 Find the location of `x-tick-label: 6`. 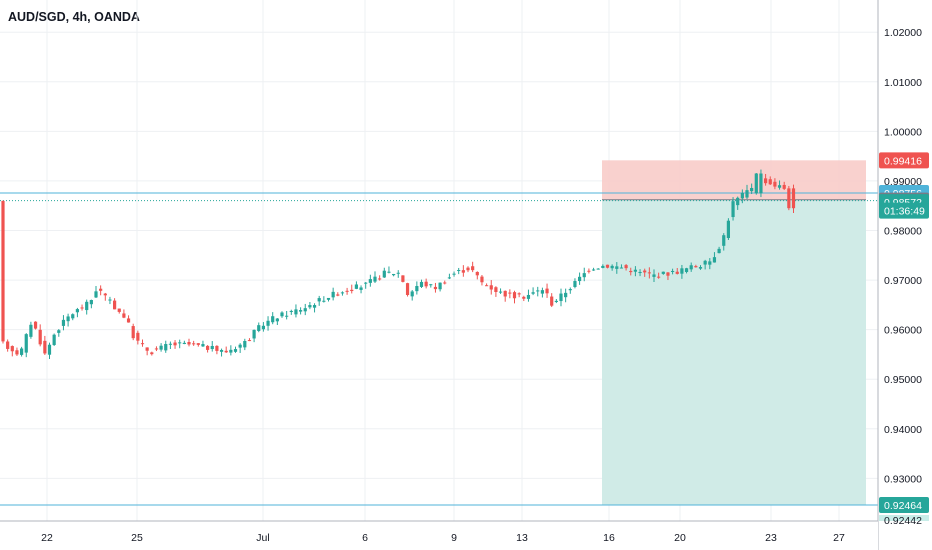

x-tick-label: 6 is located at coordinates (365, 538).